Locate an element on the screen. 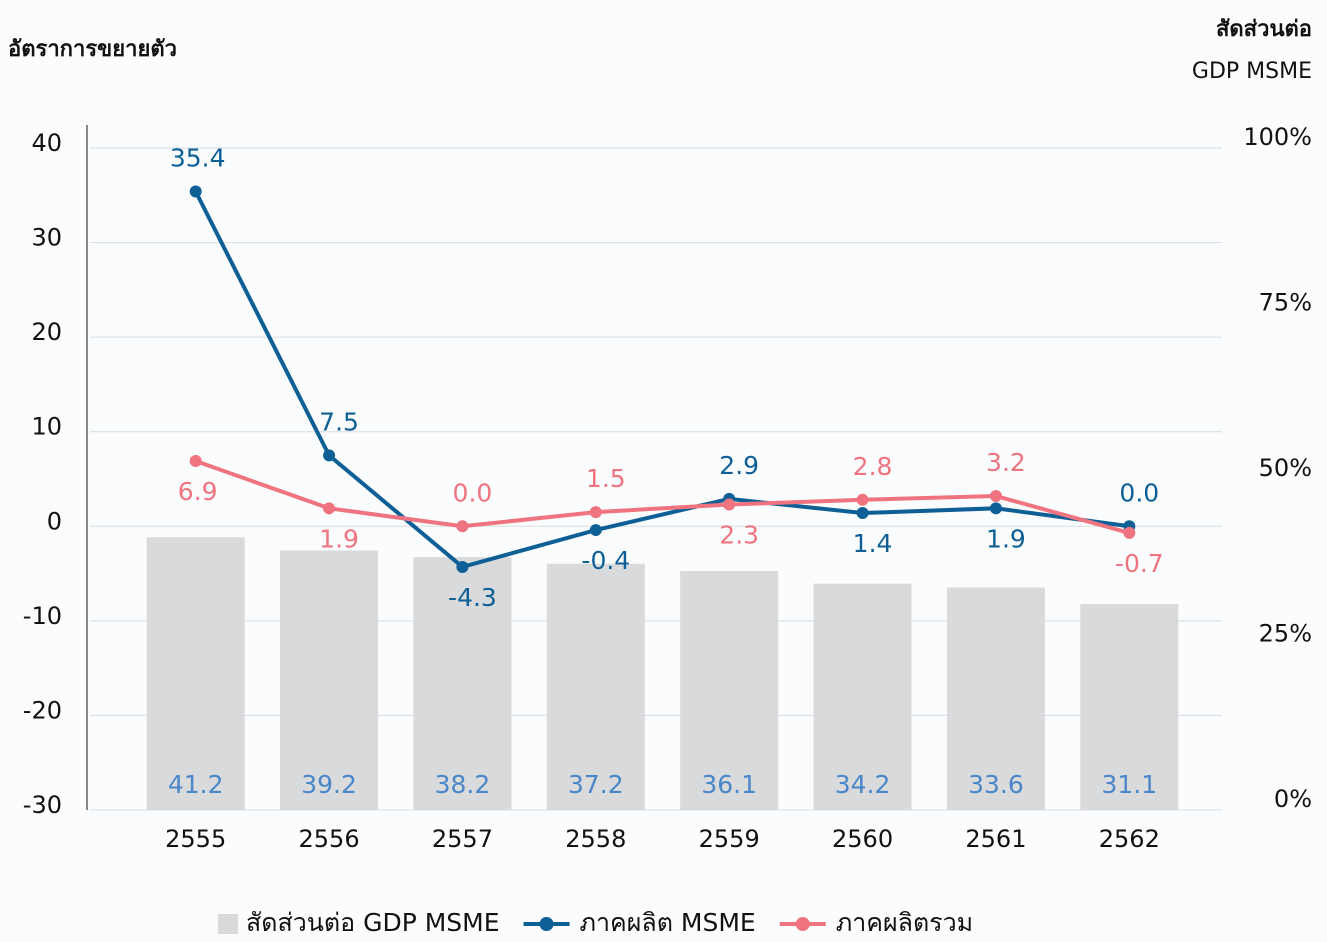  y2-tick-label: 50% is located at coordinates (1285, 468).